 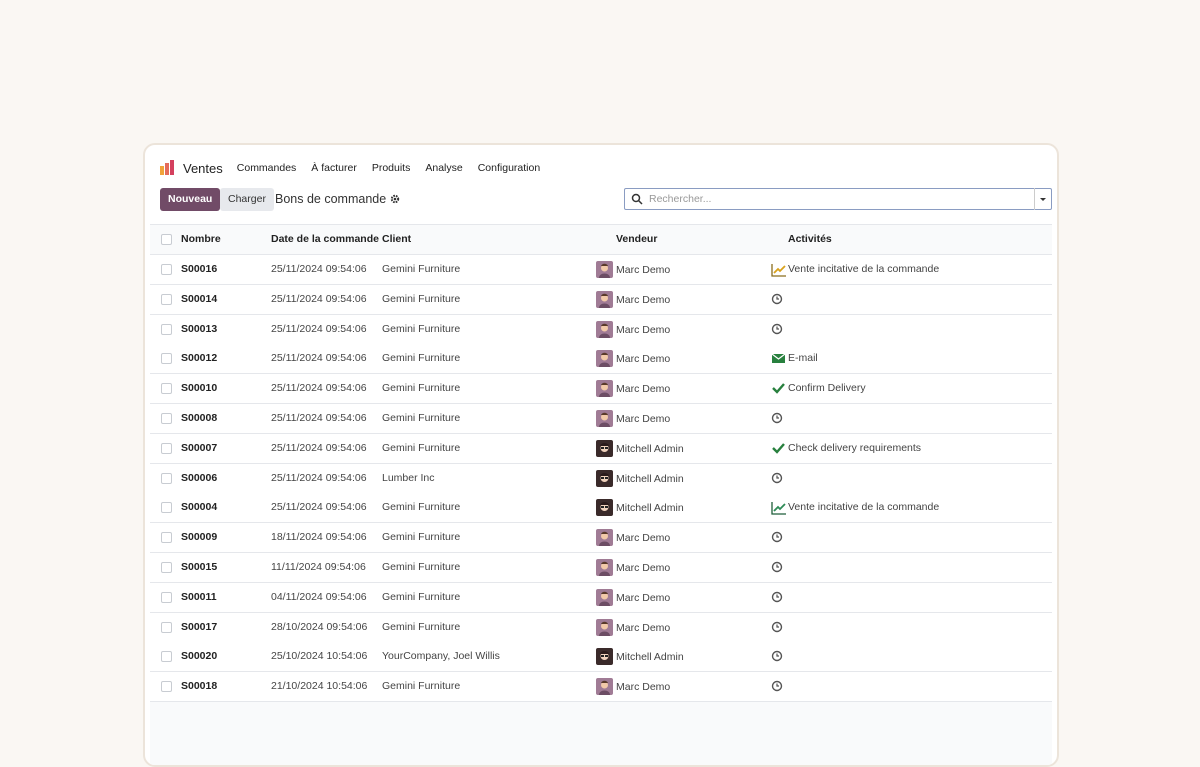 What do you see at coordinates (190, 199) in the screenshot?
I see `new-button: Nouveau` at bounding box center [190, 199].